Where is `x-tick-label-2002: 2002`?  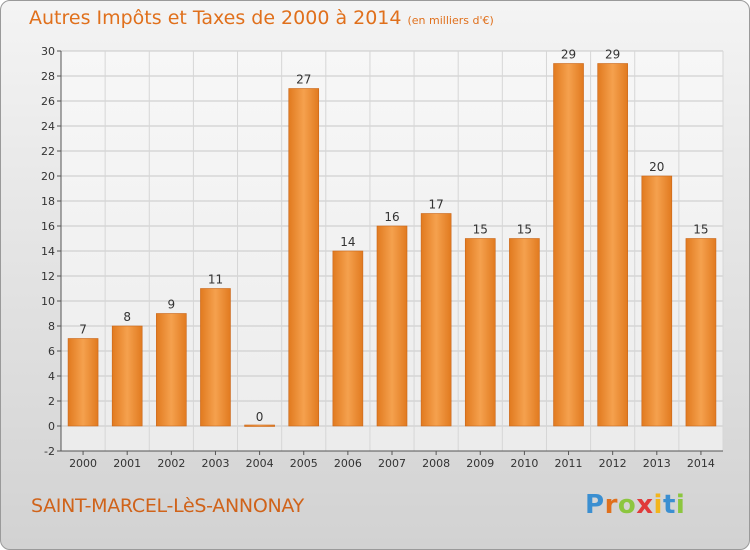 x-tick-label-2002: 2002 is located at coordinates (171, 463).